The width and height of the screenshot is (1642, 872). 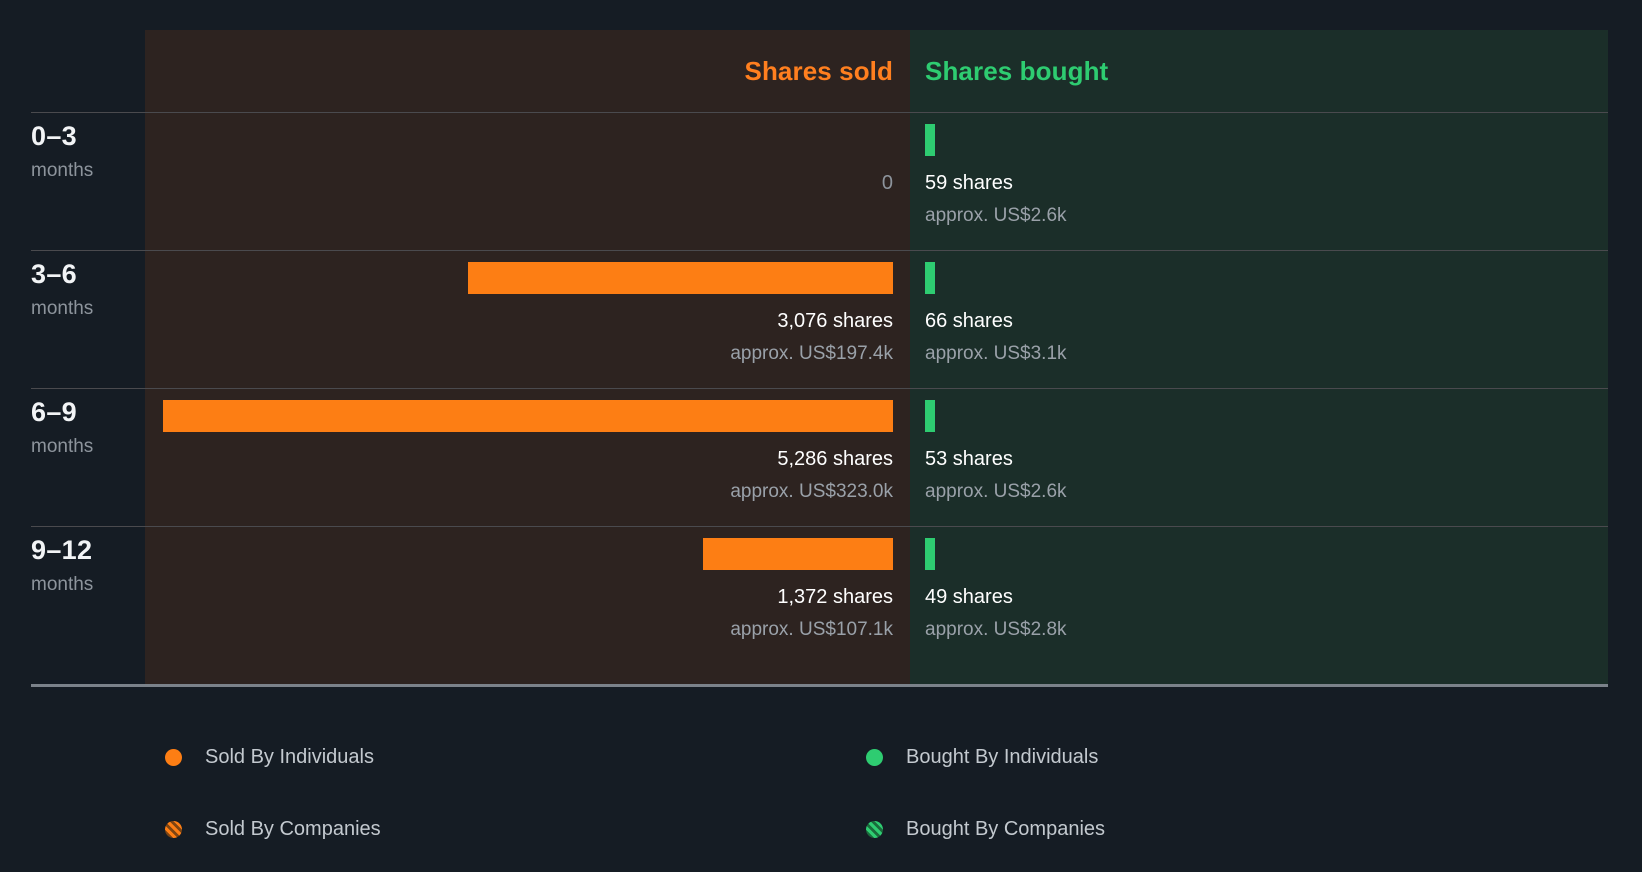 What do you see at coordinates (930, 416) in the screenshot?
I see `bar-bought-6-9-months` at bounding box center [930, 416].